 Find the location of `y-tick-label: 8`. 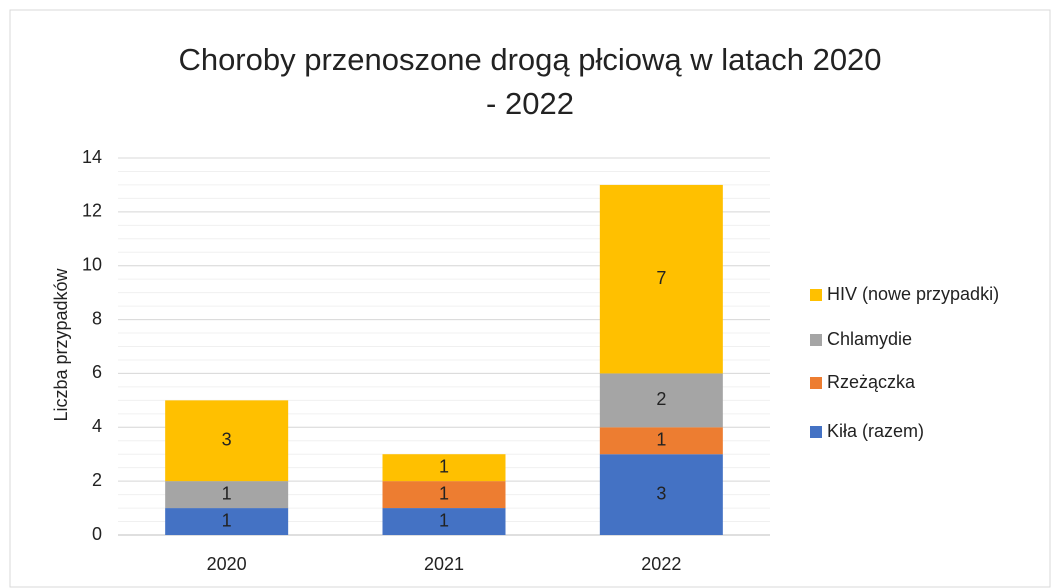

y-tick-label: 8 is located at coordinates (97, 318).